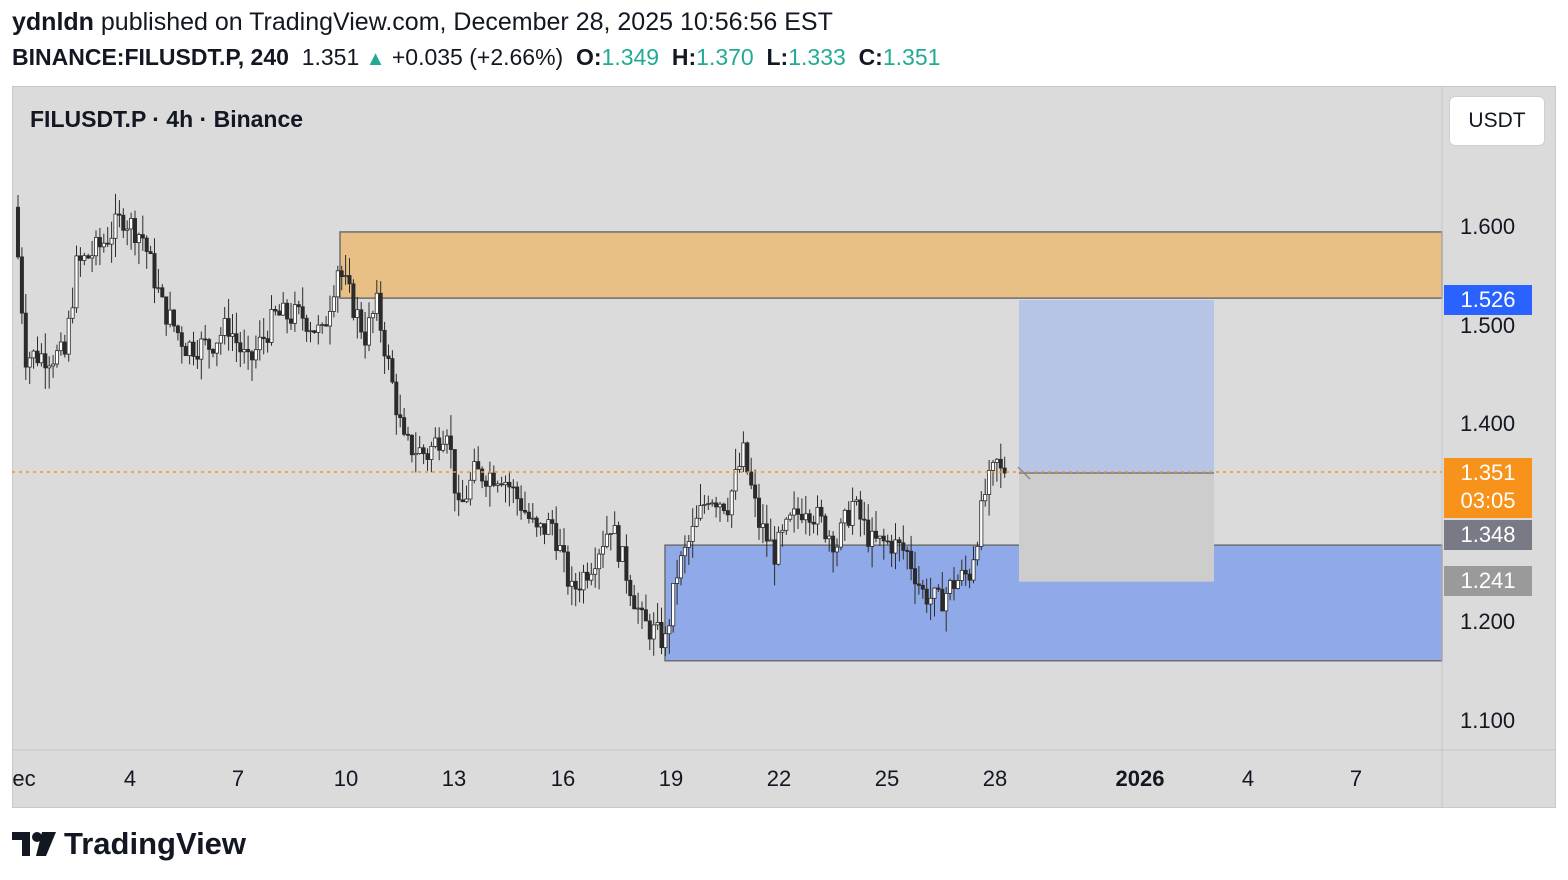  Describe the element at coordinates (454, 778) in the screenshot. I see `date-tick: 13` at that location.